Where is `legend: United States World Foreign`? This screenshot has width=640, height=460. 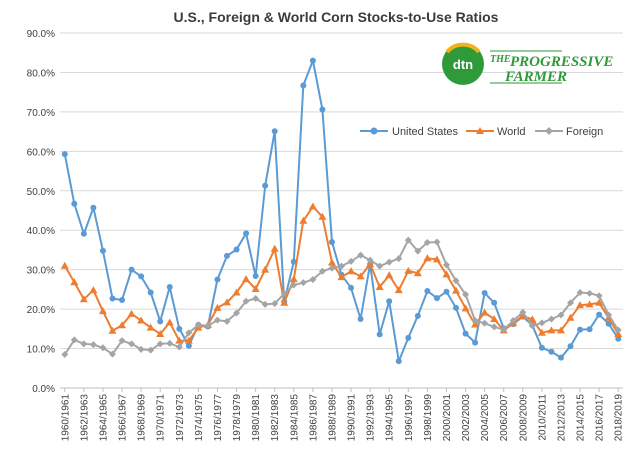 legend: United States World Foreign is located at coordinates (481, 132).